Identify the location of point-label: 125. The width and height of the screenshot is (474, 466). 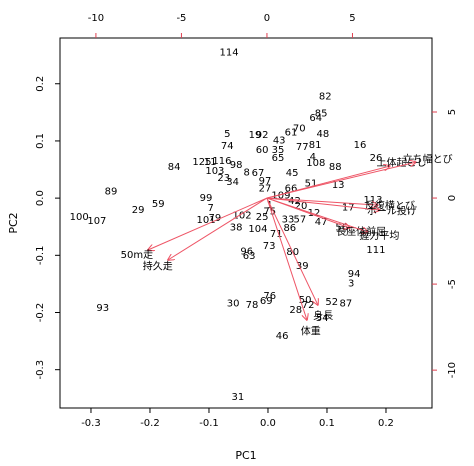
(201, 162).